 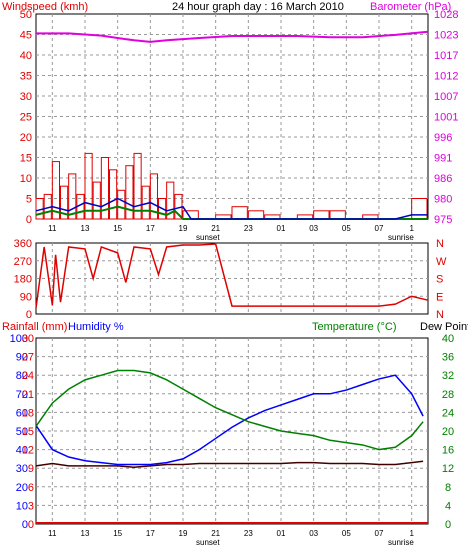 What do you see at coordinates (439, 297) in the screenshot?
I see `compass-y-tick-label: E` at bounding box center [439, 297].